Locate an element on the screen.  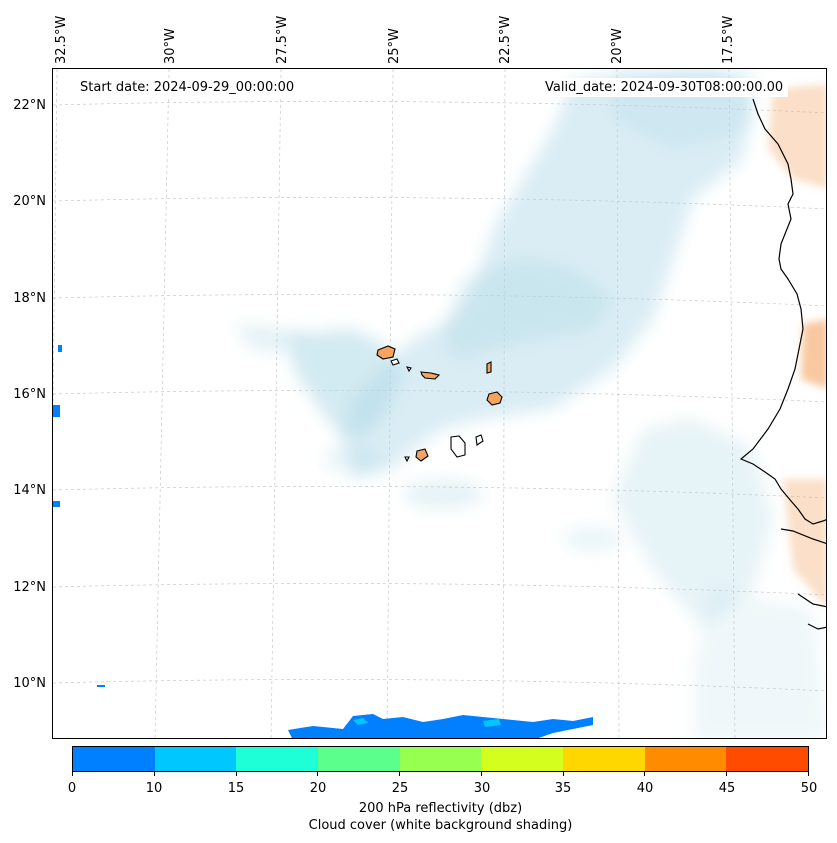
colorbar-tick-label: 45 is located at coordinates (727, 788).